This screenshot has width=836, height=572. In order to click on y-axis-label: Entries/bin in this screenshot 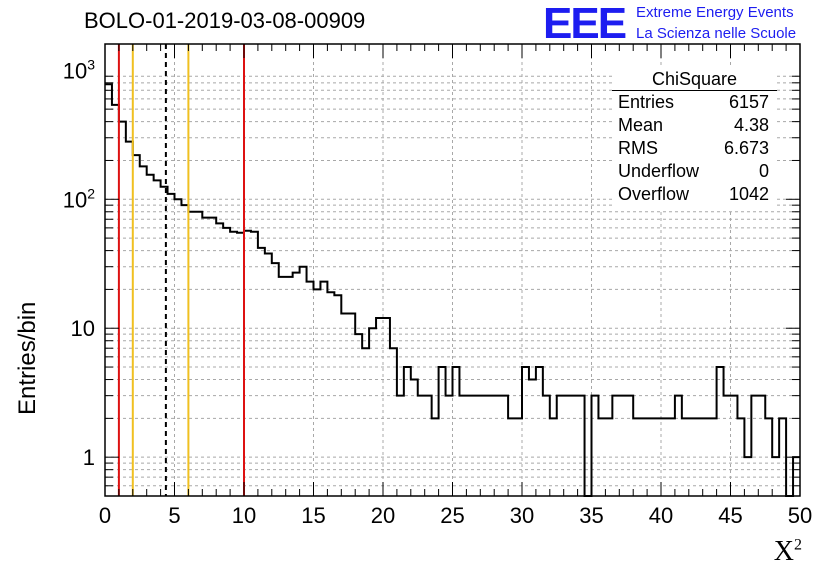, I will do `click(27, 358)`.